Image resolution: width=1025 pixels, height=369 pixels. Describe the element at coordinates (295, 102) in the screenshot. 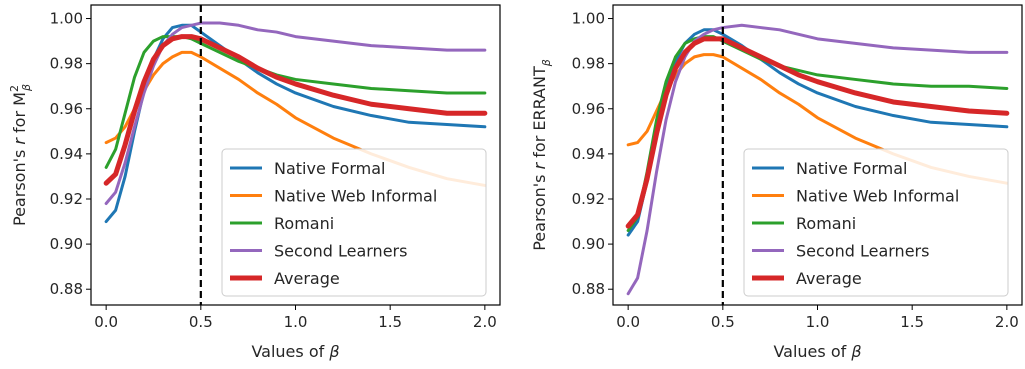

I see `series-line-romani` at that location.